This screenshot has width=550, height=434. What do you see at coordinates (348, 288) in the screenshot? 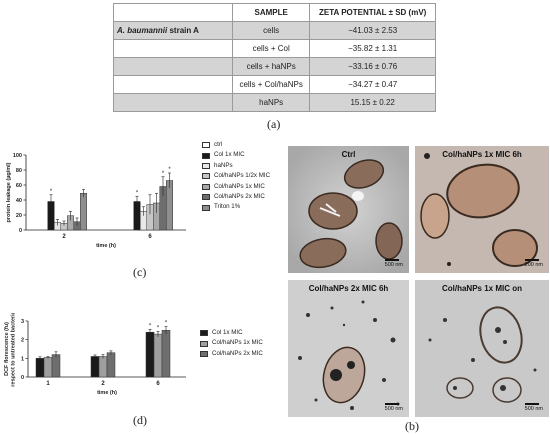
I see `tem-title: Col/haNPs 2x MIC 6h` at bounding box center [348, 288].